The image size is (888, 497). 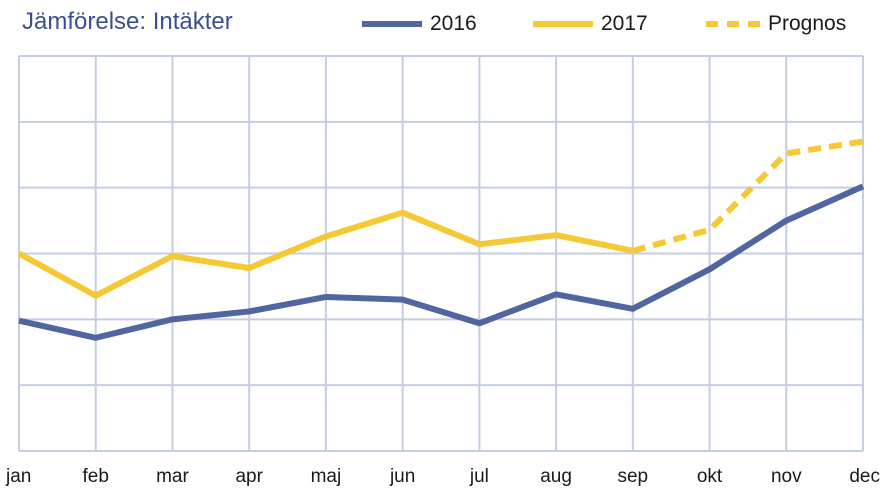 What do you see at coordinates (807, 23) in the screenshot?
I see `legend-label-prognos: Prognos` at bounding box center [807, 23].